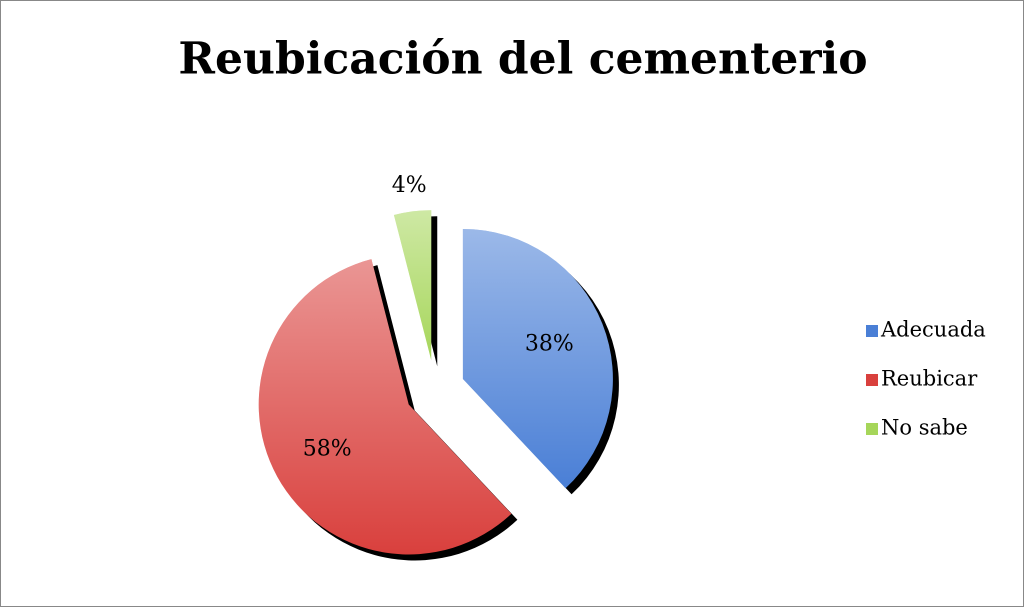  I want to click on data-label: 4%, so click(409, 185).